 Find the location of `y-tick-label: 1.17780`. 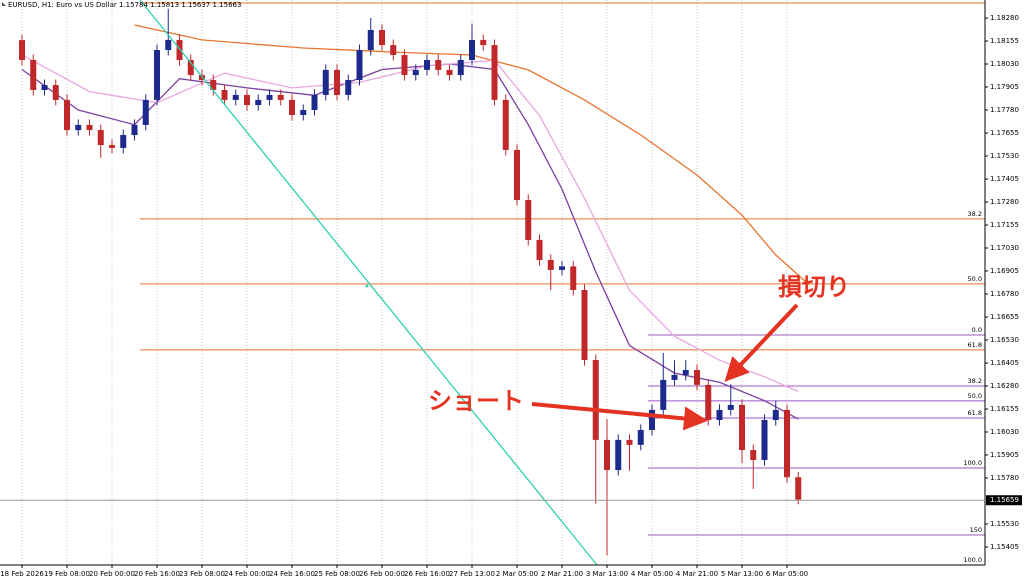

y-tick-label: 1.17780 is located at coordinates (1004, 110).